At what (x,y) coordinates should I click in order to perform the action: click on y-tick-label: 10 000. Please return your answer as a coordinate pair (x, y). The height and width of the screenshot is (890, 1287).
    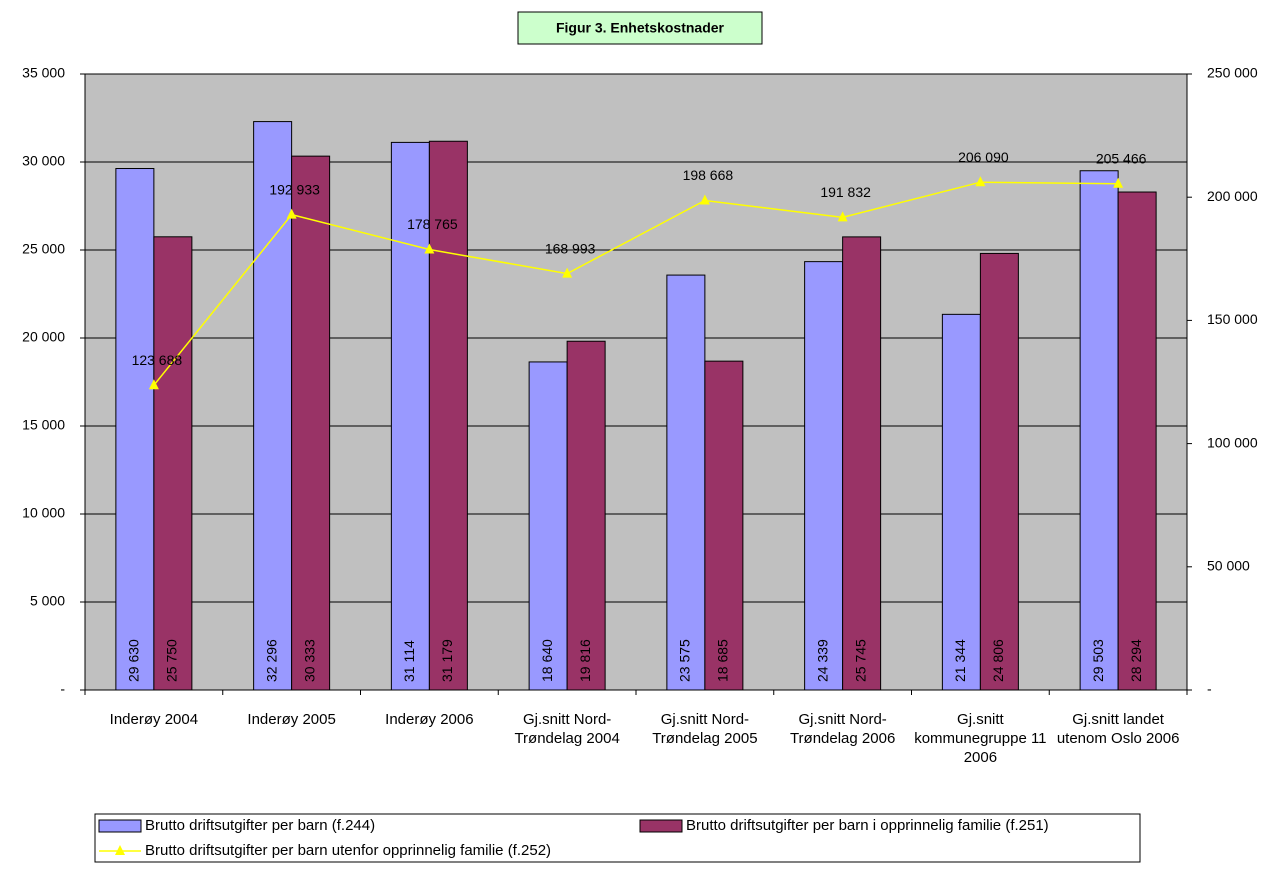
    Looking at the image, I should click on (43, 513).